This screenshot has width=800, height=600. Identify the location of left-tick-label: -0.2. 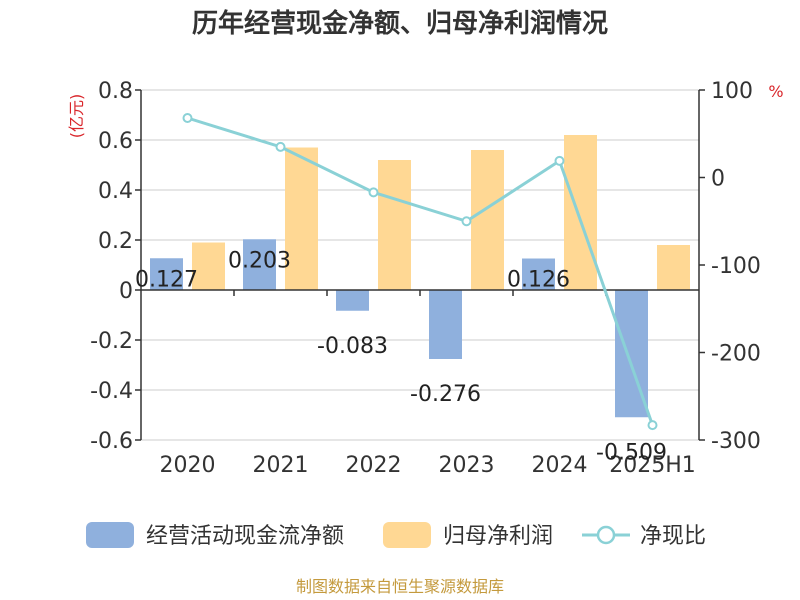
(111, 341).